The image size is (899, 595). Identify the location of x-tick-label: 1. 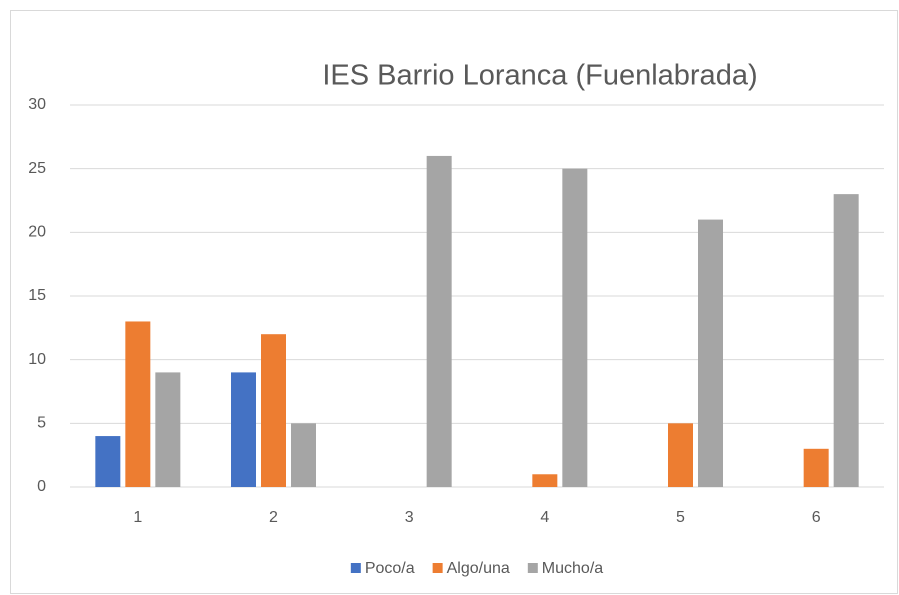
(137, 517).